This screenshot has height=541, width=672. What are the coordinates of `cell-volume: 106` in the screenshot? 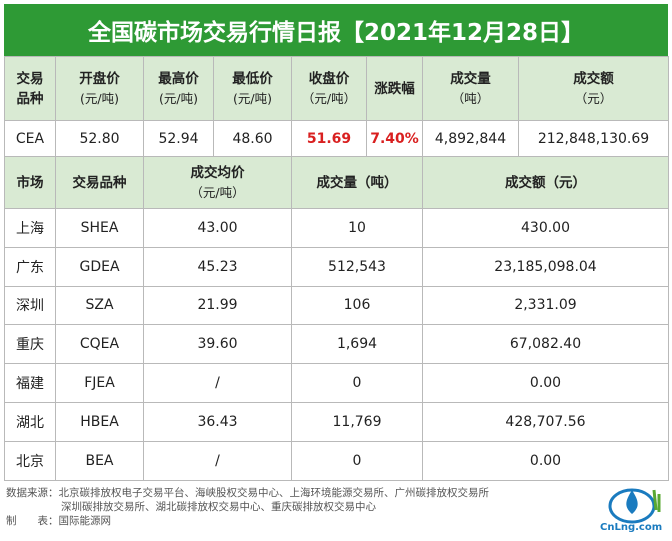 It's located at (357, 305).